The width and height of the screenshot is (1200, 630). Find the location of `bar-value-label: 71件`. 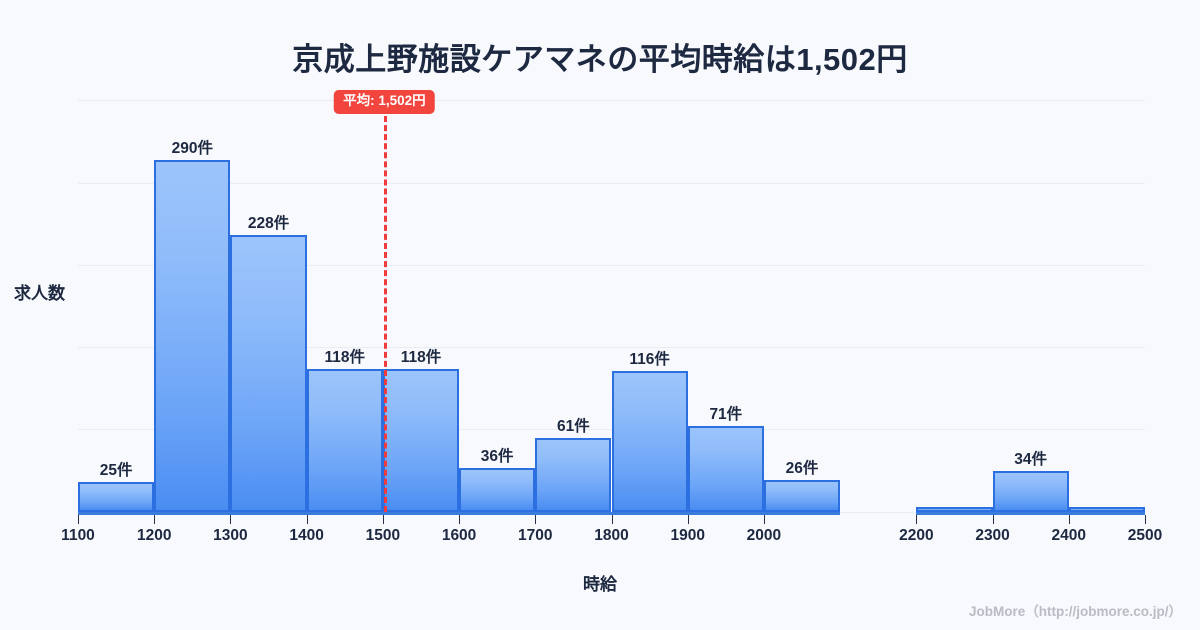

bar-value-label: 71件 is located at coordinates (726, 414).